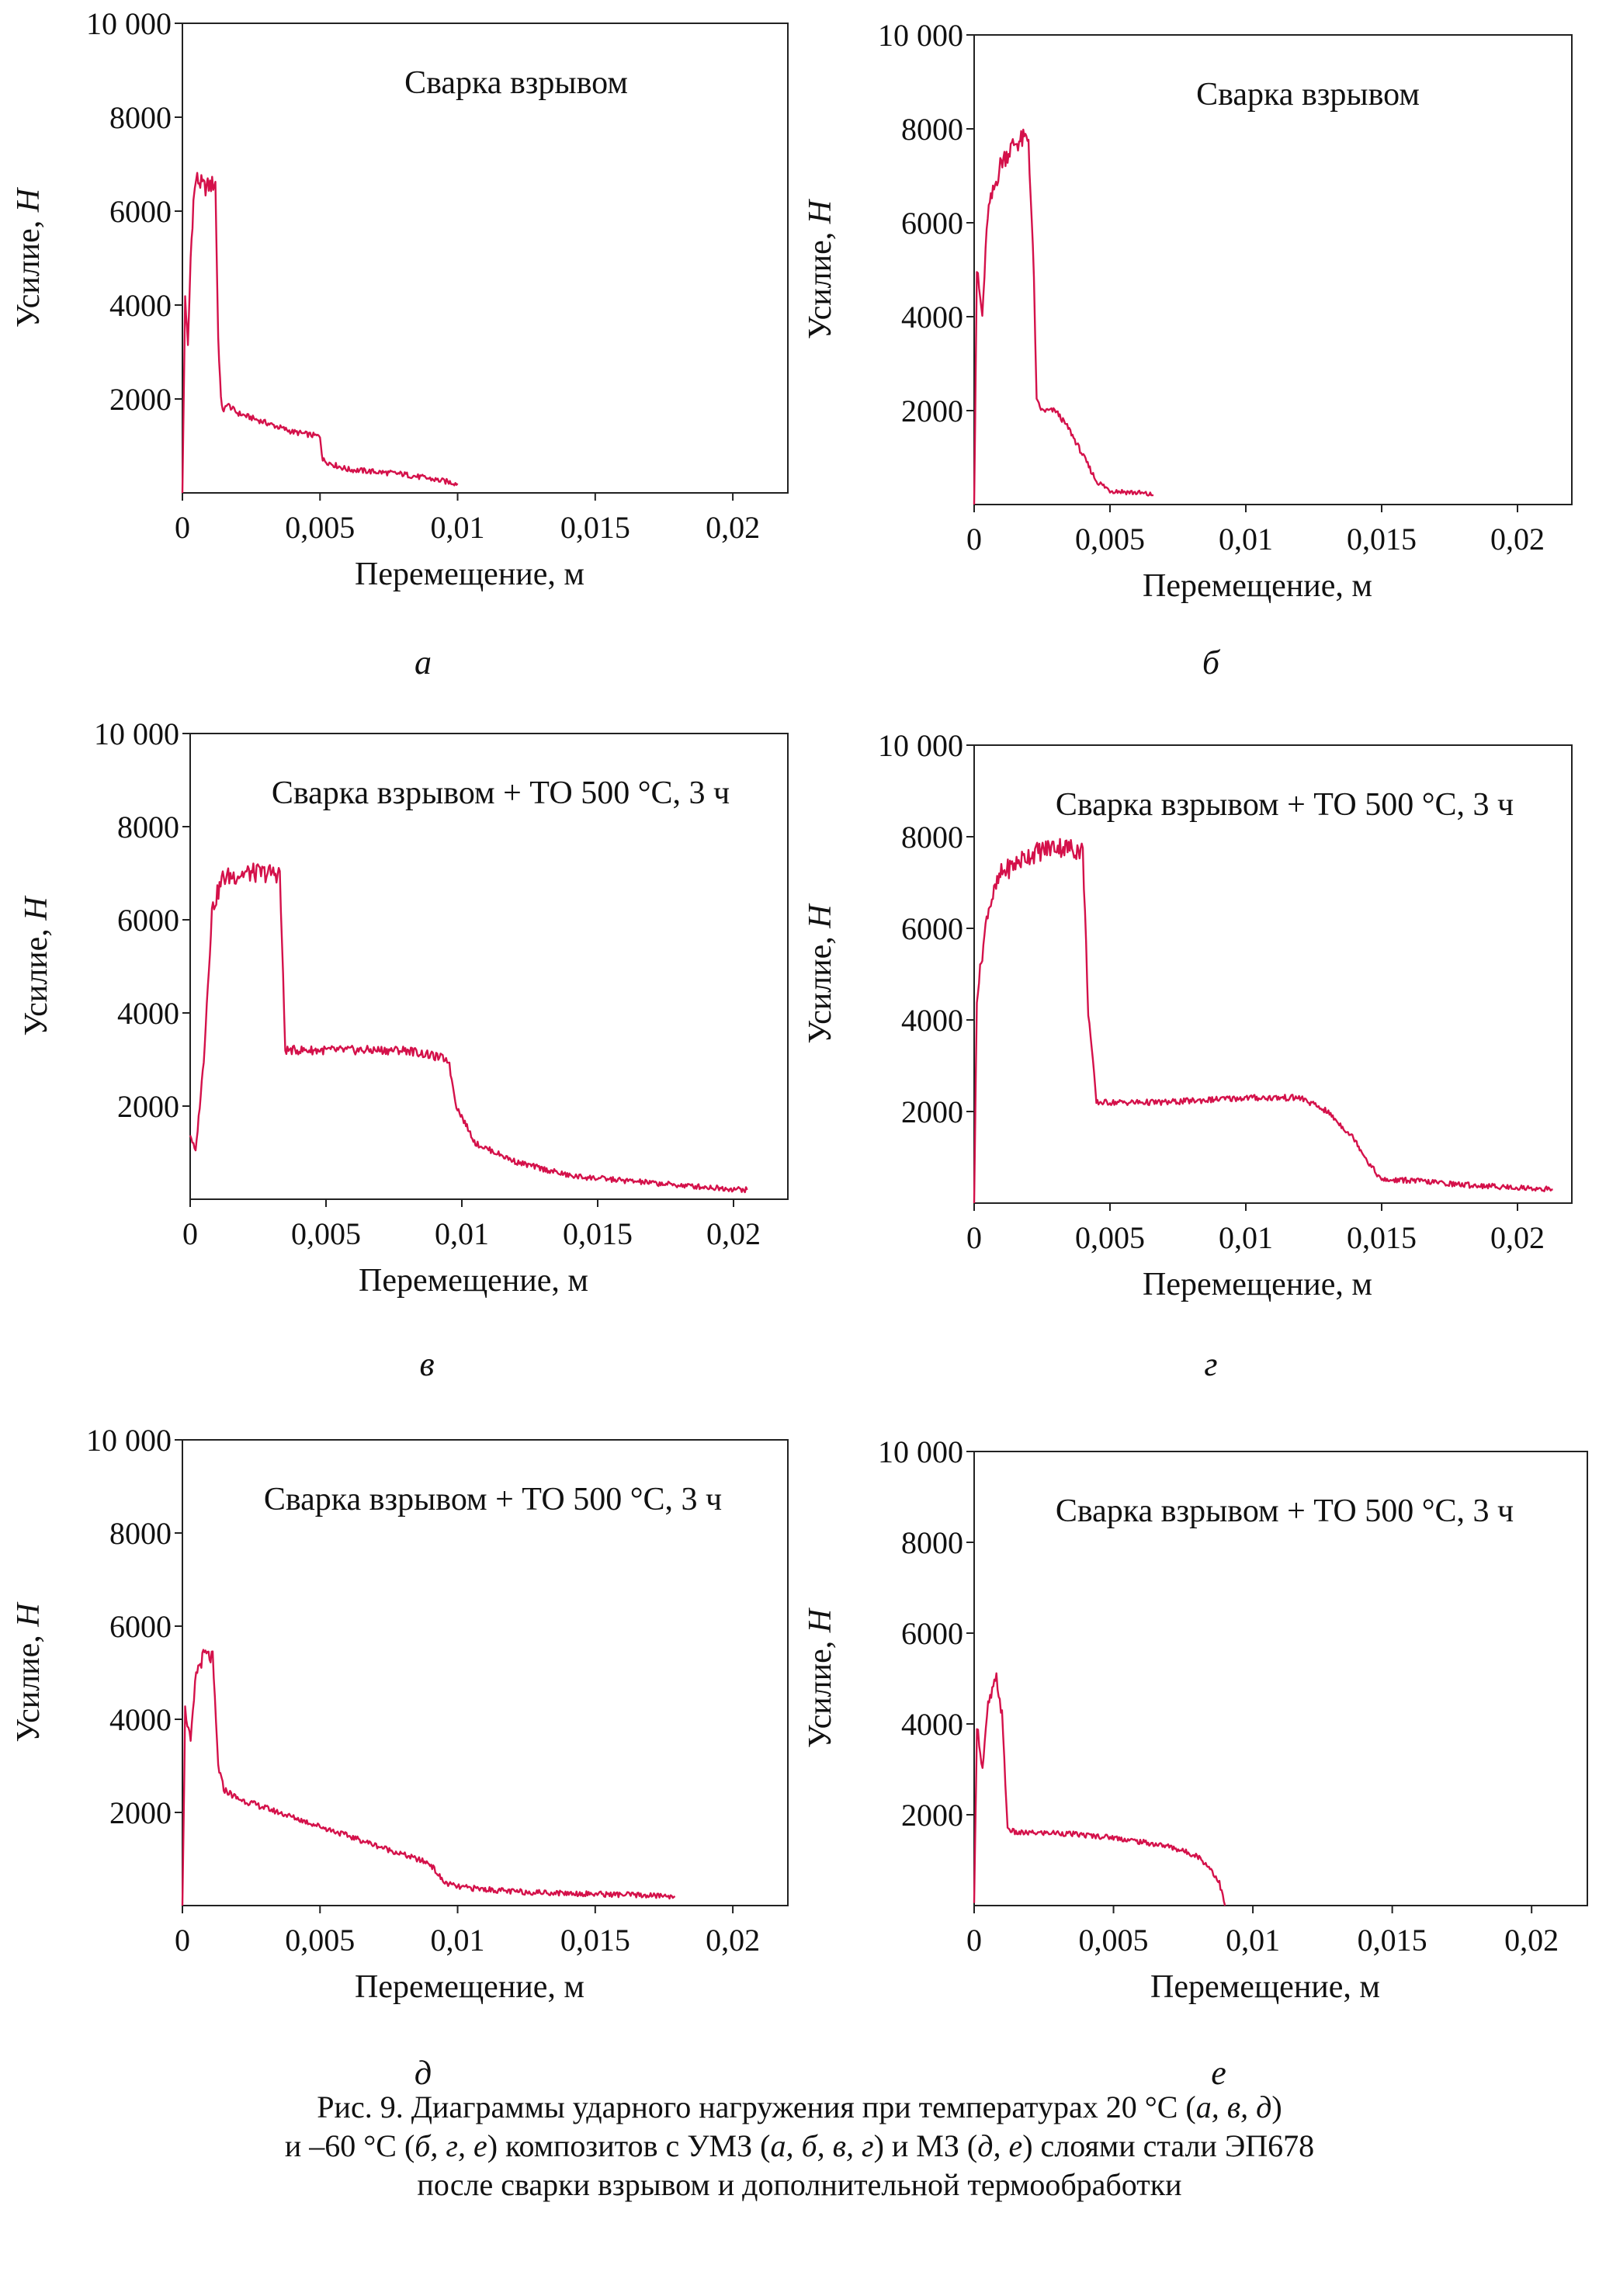  What do you see at coordinates (426, 1364) in the screenshot?
I see `panel-label: в` at bounding box center [426, 1364].